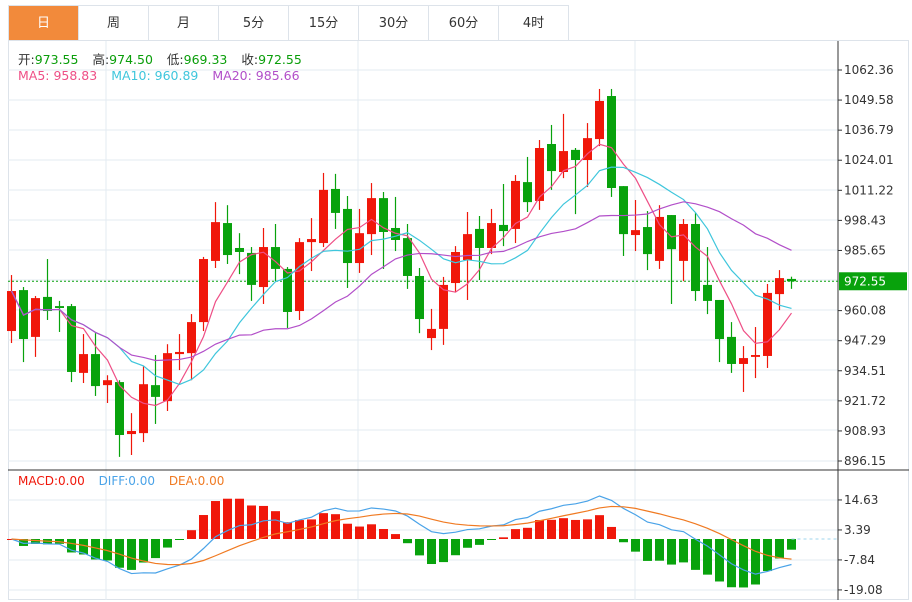 This screenshot has height=602, width=912. Describe the element at coordinates (254, 23) in the screenshot. I see `tab-3: 5分` at that location.